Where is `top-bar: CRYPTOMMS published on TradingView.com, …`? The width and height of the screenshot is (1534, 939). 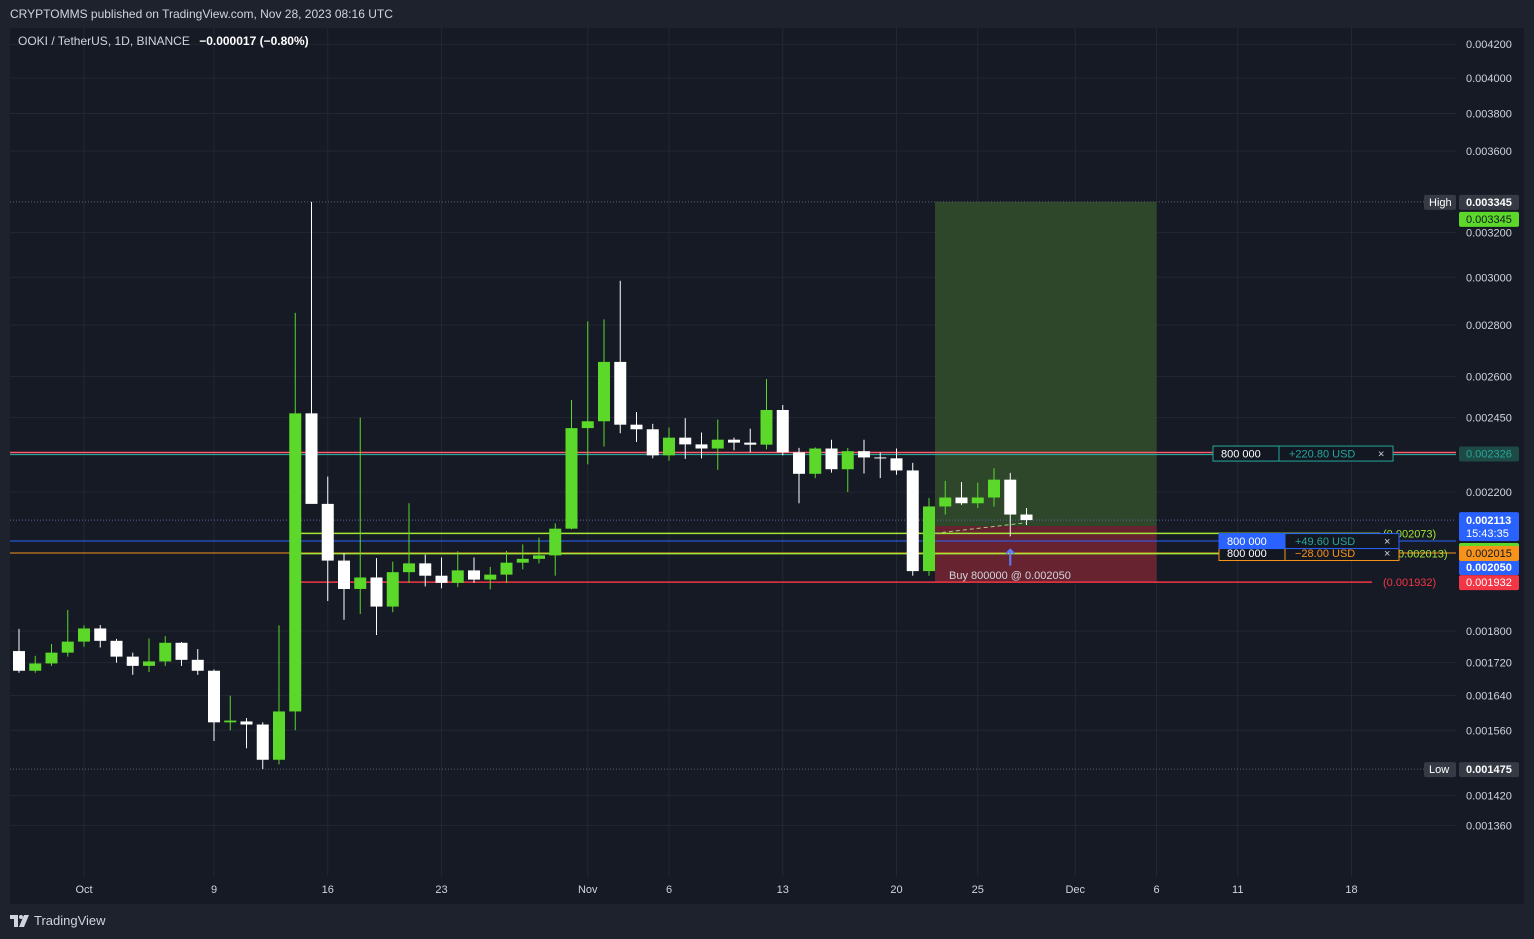 top-bar: CRYPTOMMS published on TradingView.com, … is located at coordinates (767, 14).